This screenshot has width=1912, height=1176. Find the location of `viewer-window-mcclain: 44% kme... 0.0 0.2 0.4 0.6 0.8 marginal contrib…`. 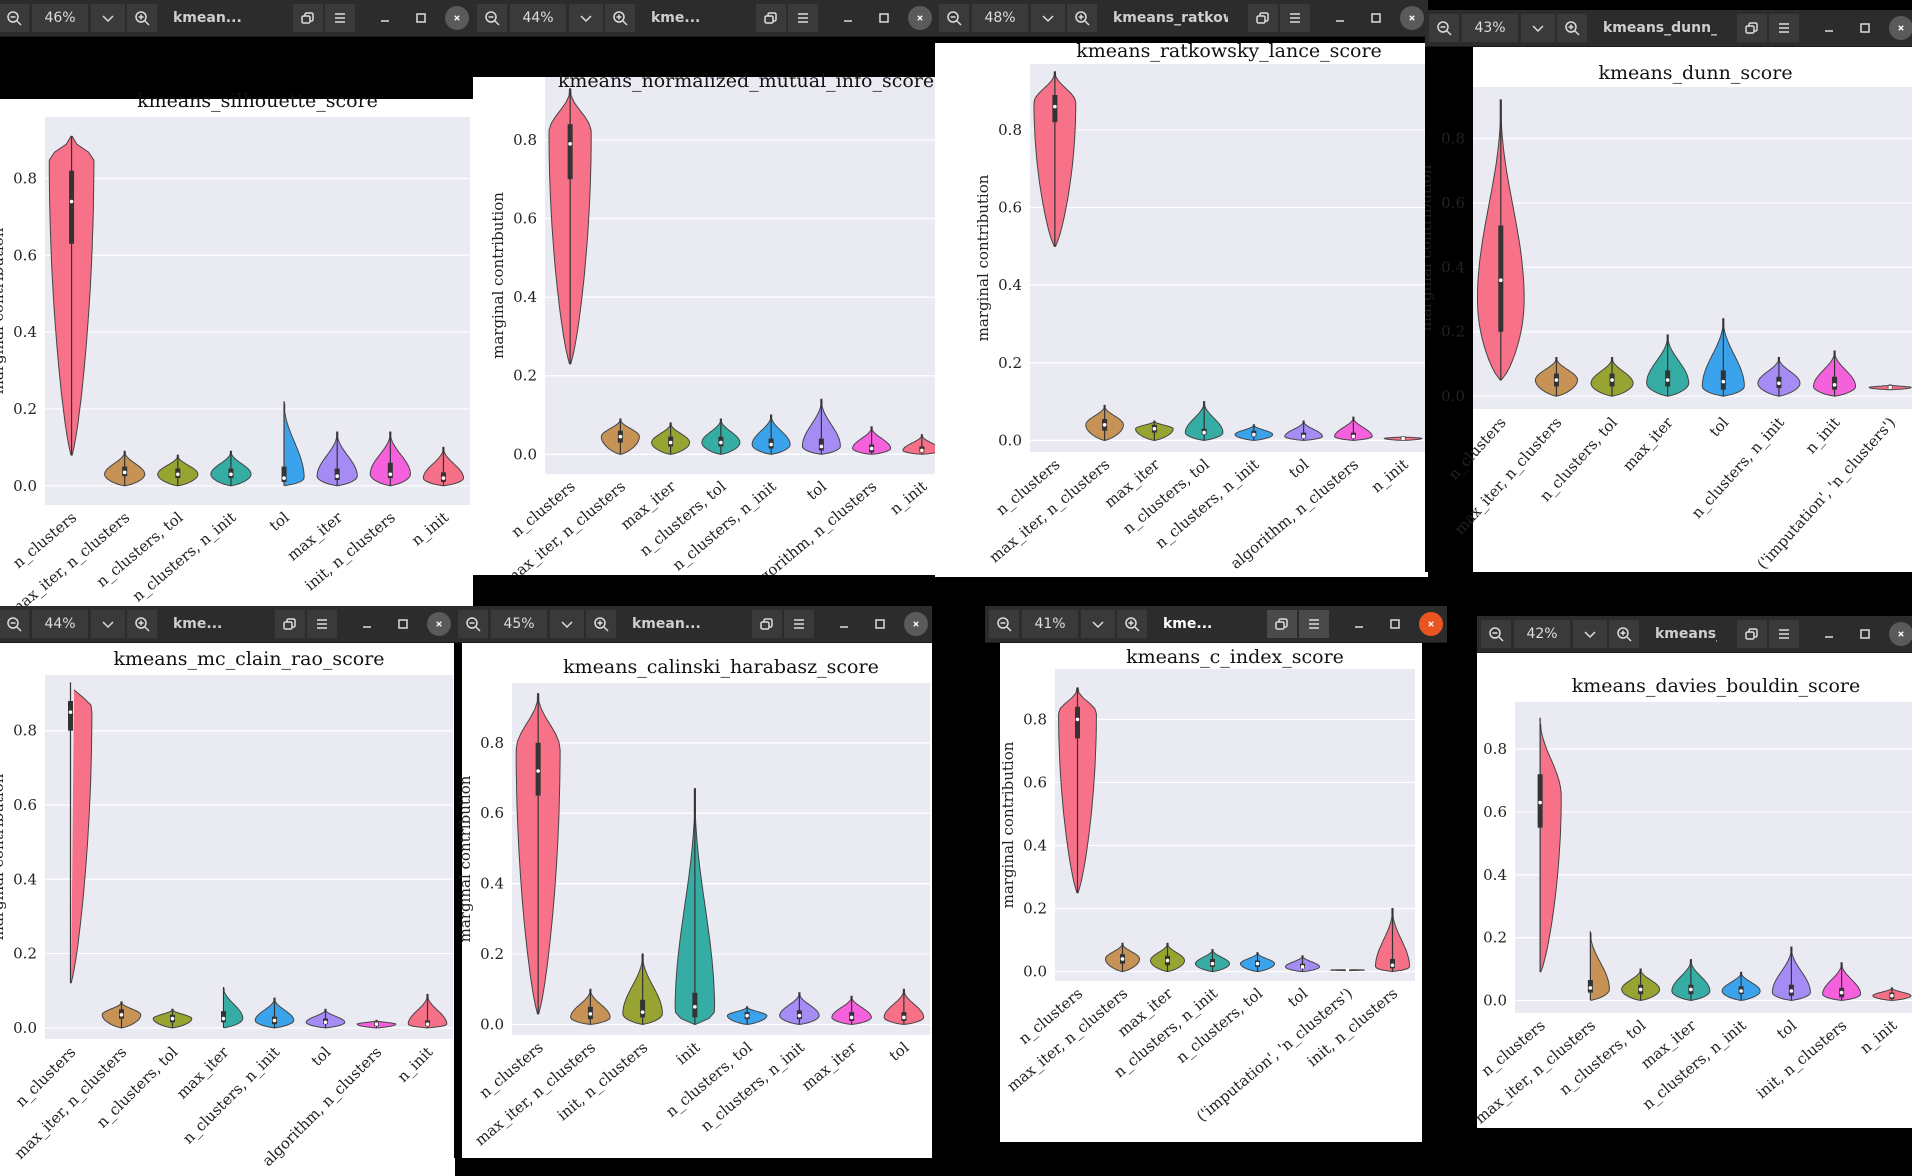

viewer-window-mcclain: 44% kme... 0.0 0.2 0.4 0.6 0.8 marginal contrib… is located at coordinates (227, 891).